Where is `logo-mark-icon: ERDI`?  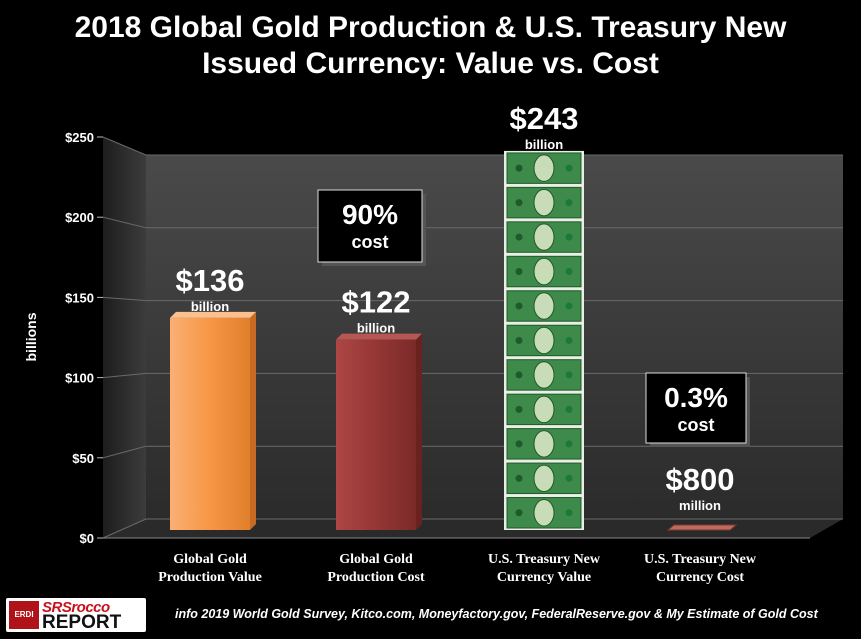
logo-mark-icon: ERDI is located at coordinates (24, 615).